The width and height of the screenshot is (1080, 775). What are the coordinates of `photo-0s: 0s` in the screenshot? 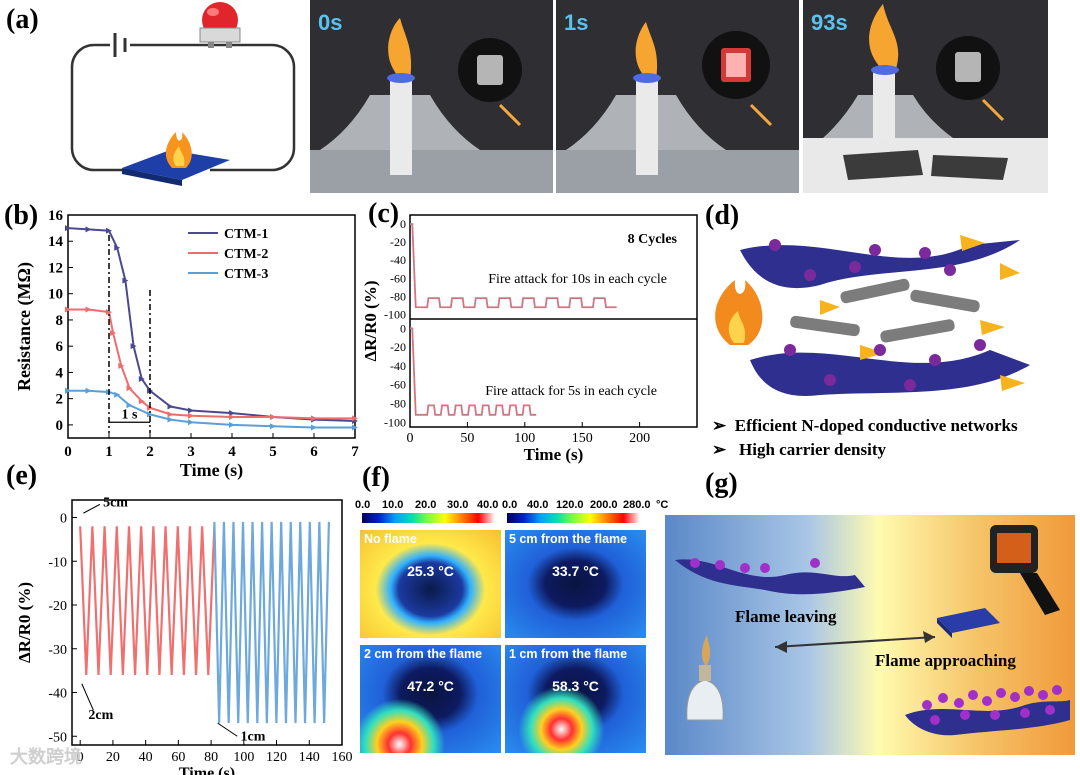 It's located at (431, 96).